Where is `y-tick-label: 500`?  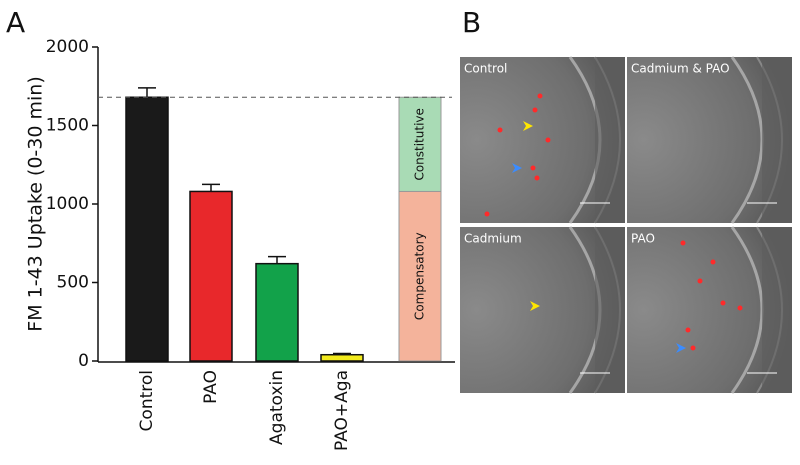 y-tick-label: 500 is located at coordinates (73, 283).